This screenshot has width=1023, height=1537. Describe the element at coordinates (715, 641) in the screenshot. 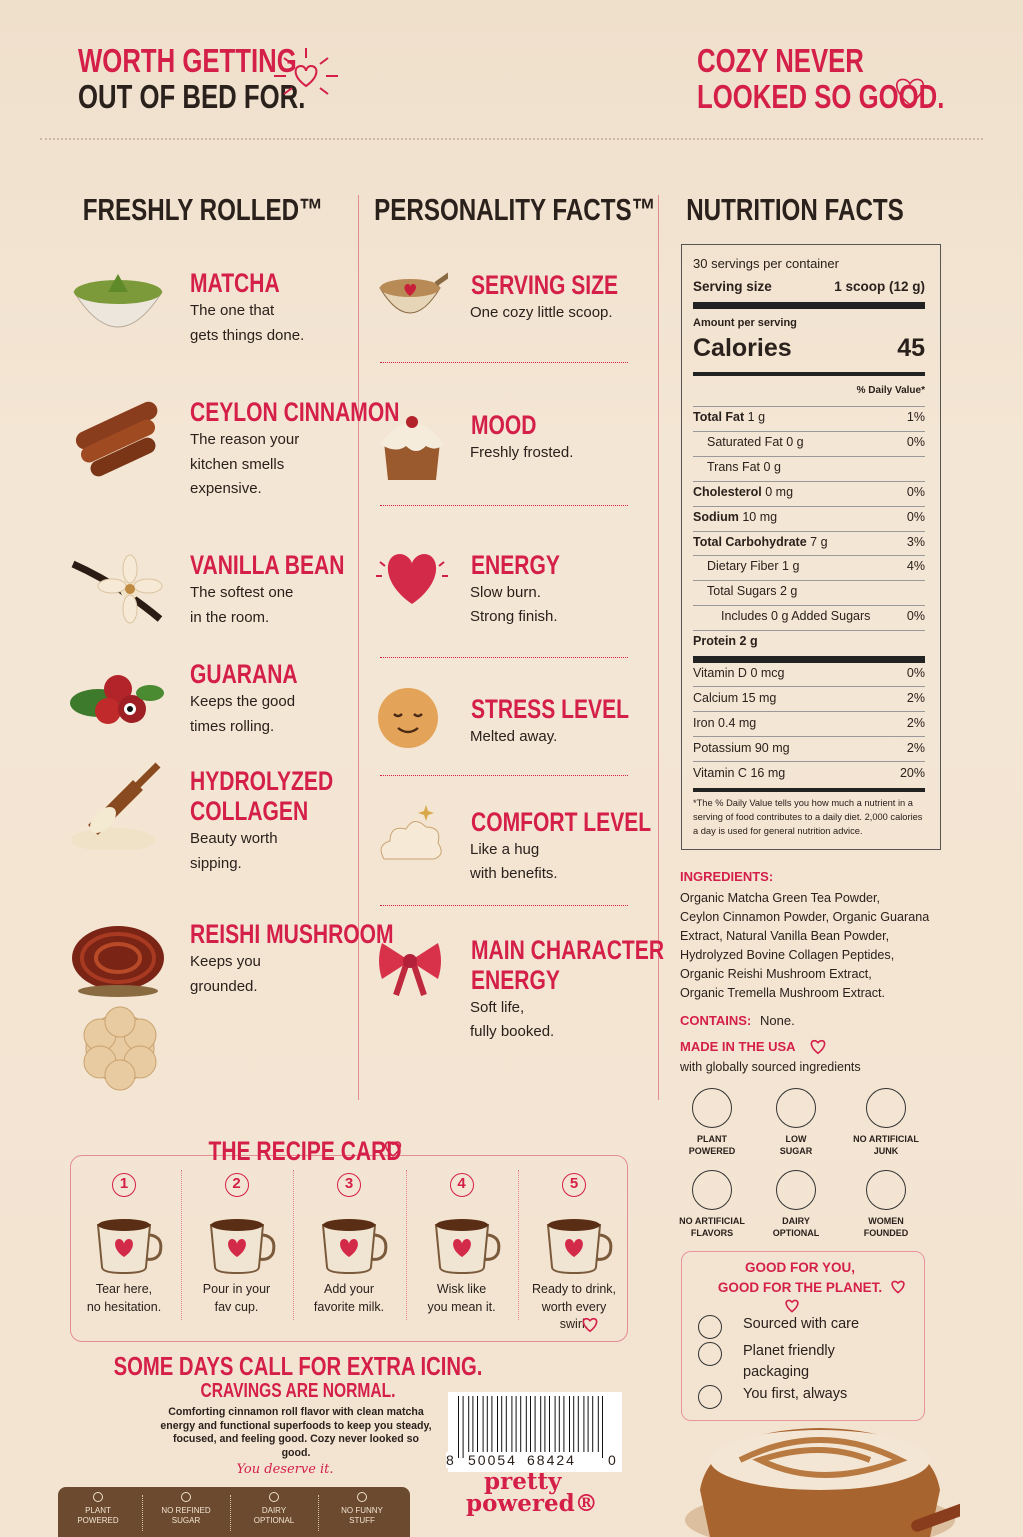

I see `nutrient-label: Protein` at that location.